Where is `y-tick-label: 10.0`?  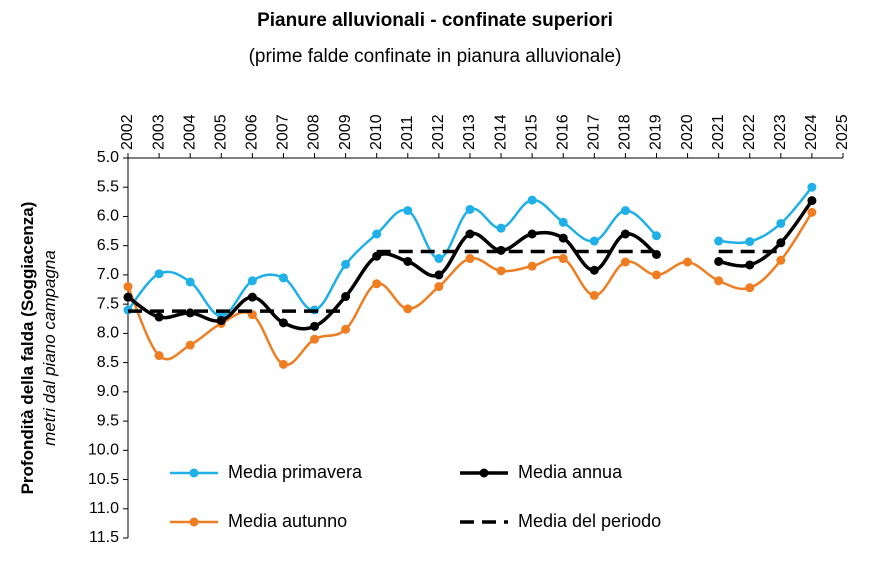
y-tick-label: 10.0 is located at coordinates (103, 450).